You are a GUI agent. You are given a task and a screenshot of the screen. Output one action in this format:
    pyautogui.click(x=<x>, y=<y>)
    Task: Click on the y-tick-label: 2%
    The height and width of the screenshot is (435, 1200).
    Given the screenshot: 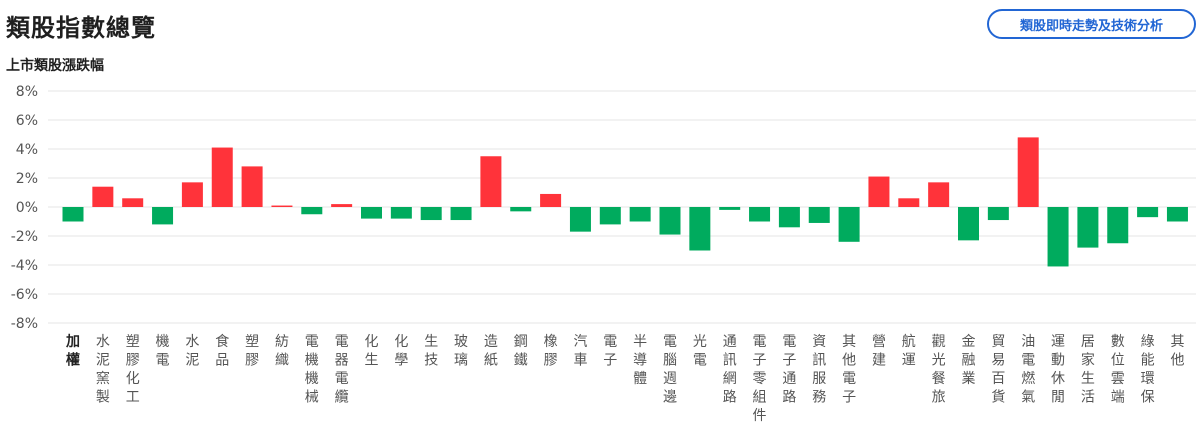 What is the action you would take?
    pyautogui.click(x=27, y=179)
    